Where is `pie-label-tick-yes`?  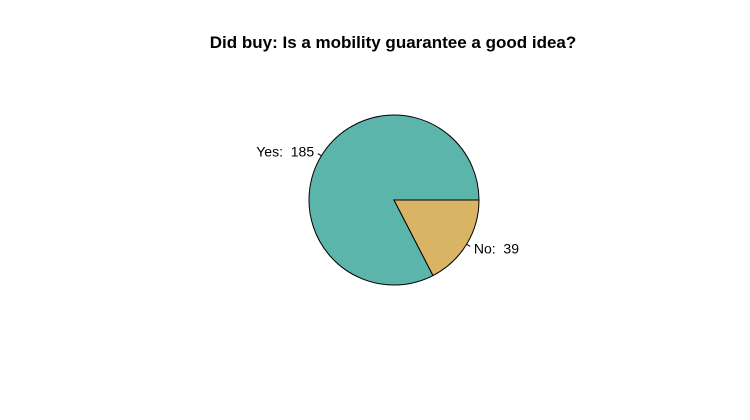 pie-label-tick-yes is located at coordinates (319, 155).